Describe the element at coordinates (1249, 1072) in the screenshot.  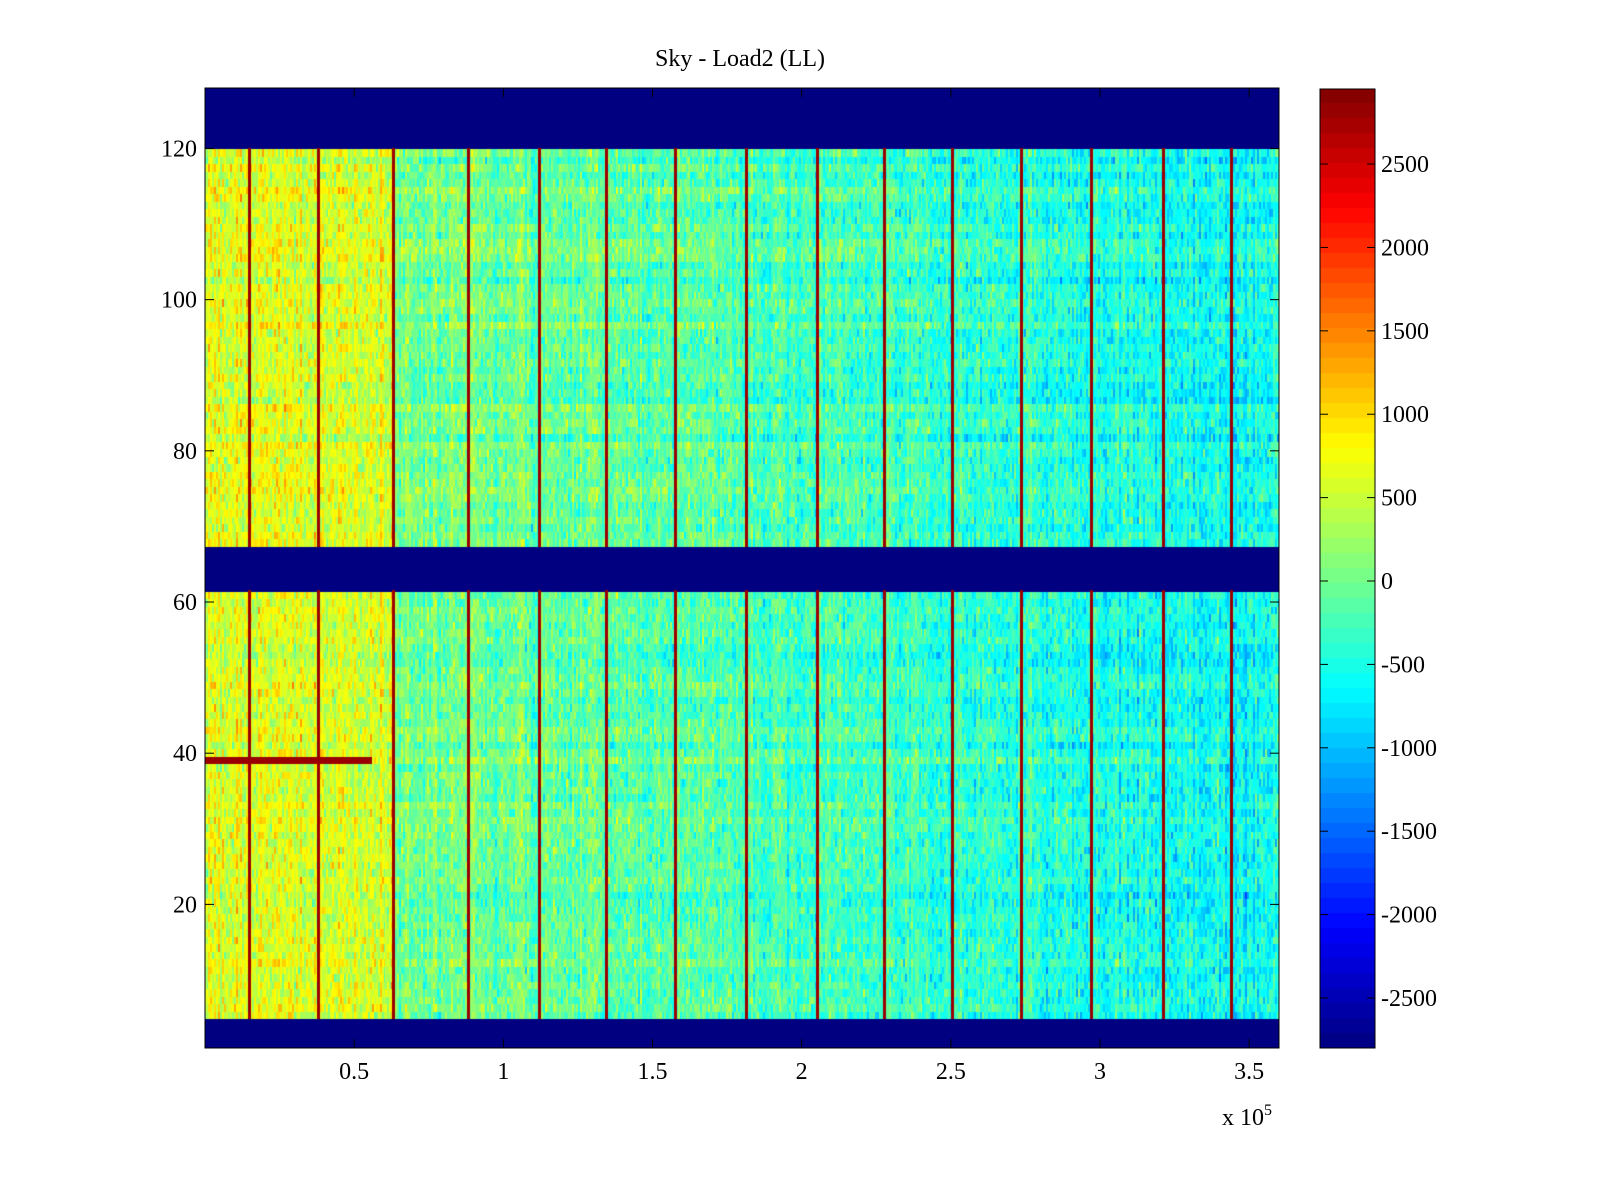
I see `x-tick-label: 3.5` at that location.